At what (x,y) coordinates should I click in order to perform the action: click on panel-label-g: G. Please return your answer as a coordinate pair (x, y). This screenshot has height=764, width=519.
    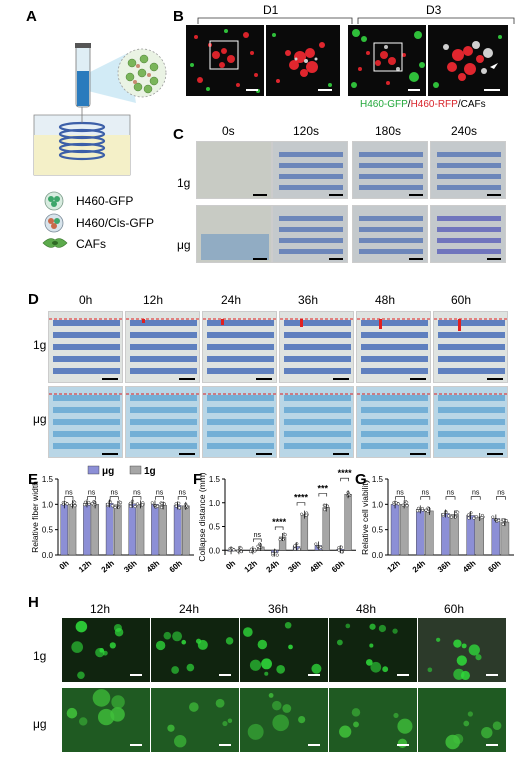
    Looking at the image, I should click on (361, 479).